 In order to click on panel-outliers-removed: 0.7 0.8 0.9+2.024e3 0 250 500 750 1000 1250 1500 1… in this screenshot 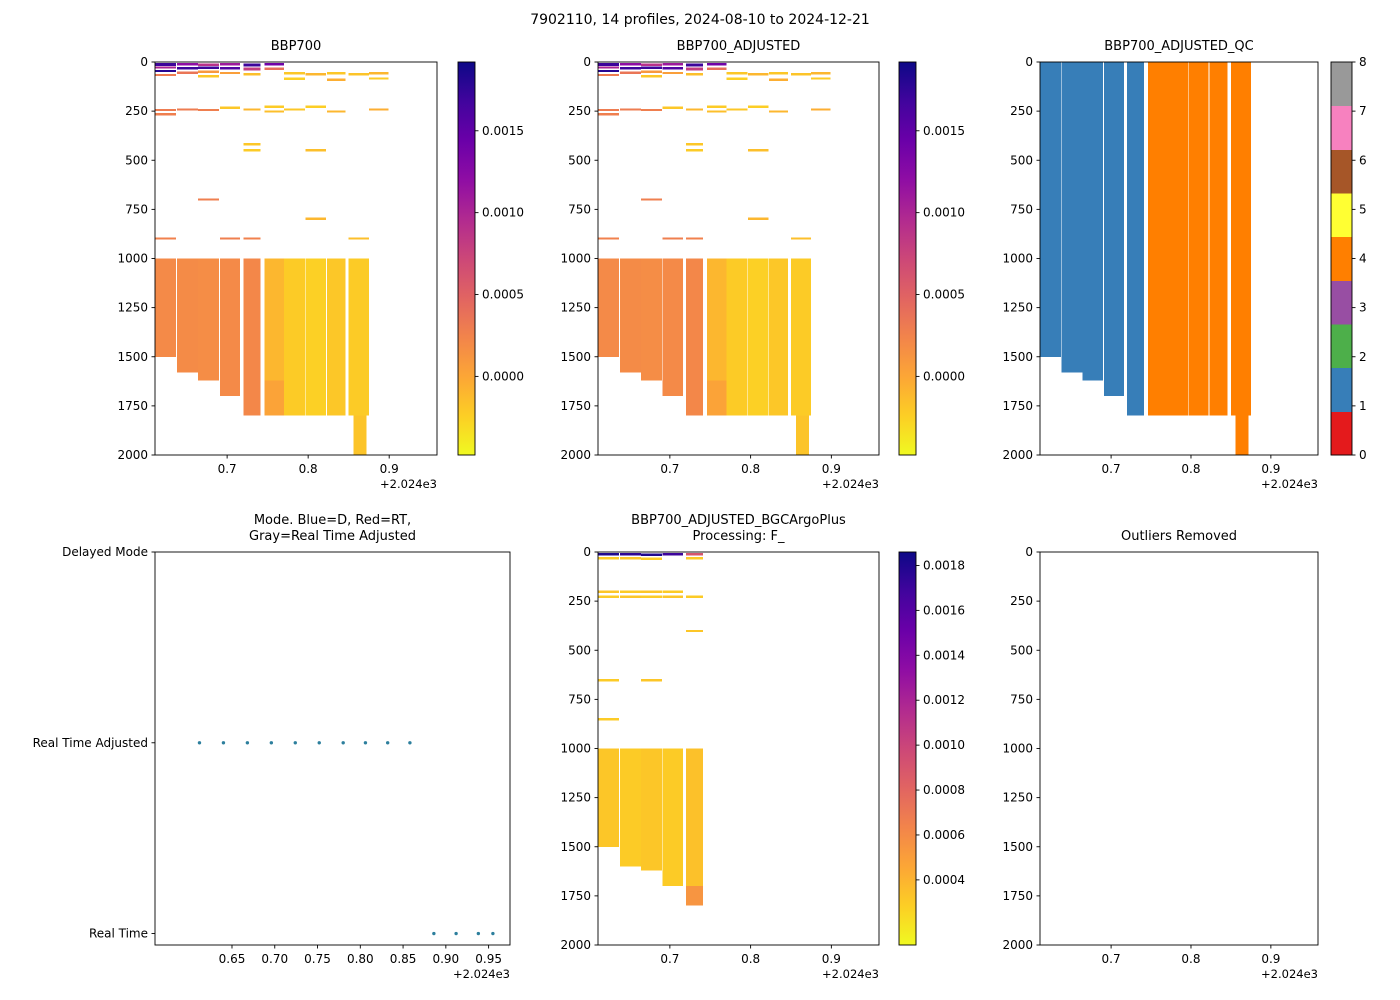, I will do `click(1160, 755)`.